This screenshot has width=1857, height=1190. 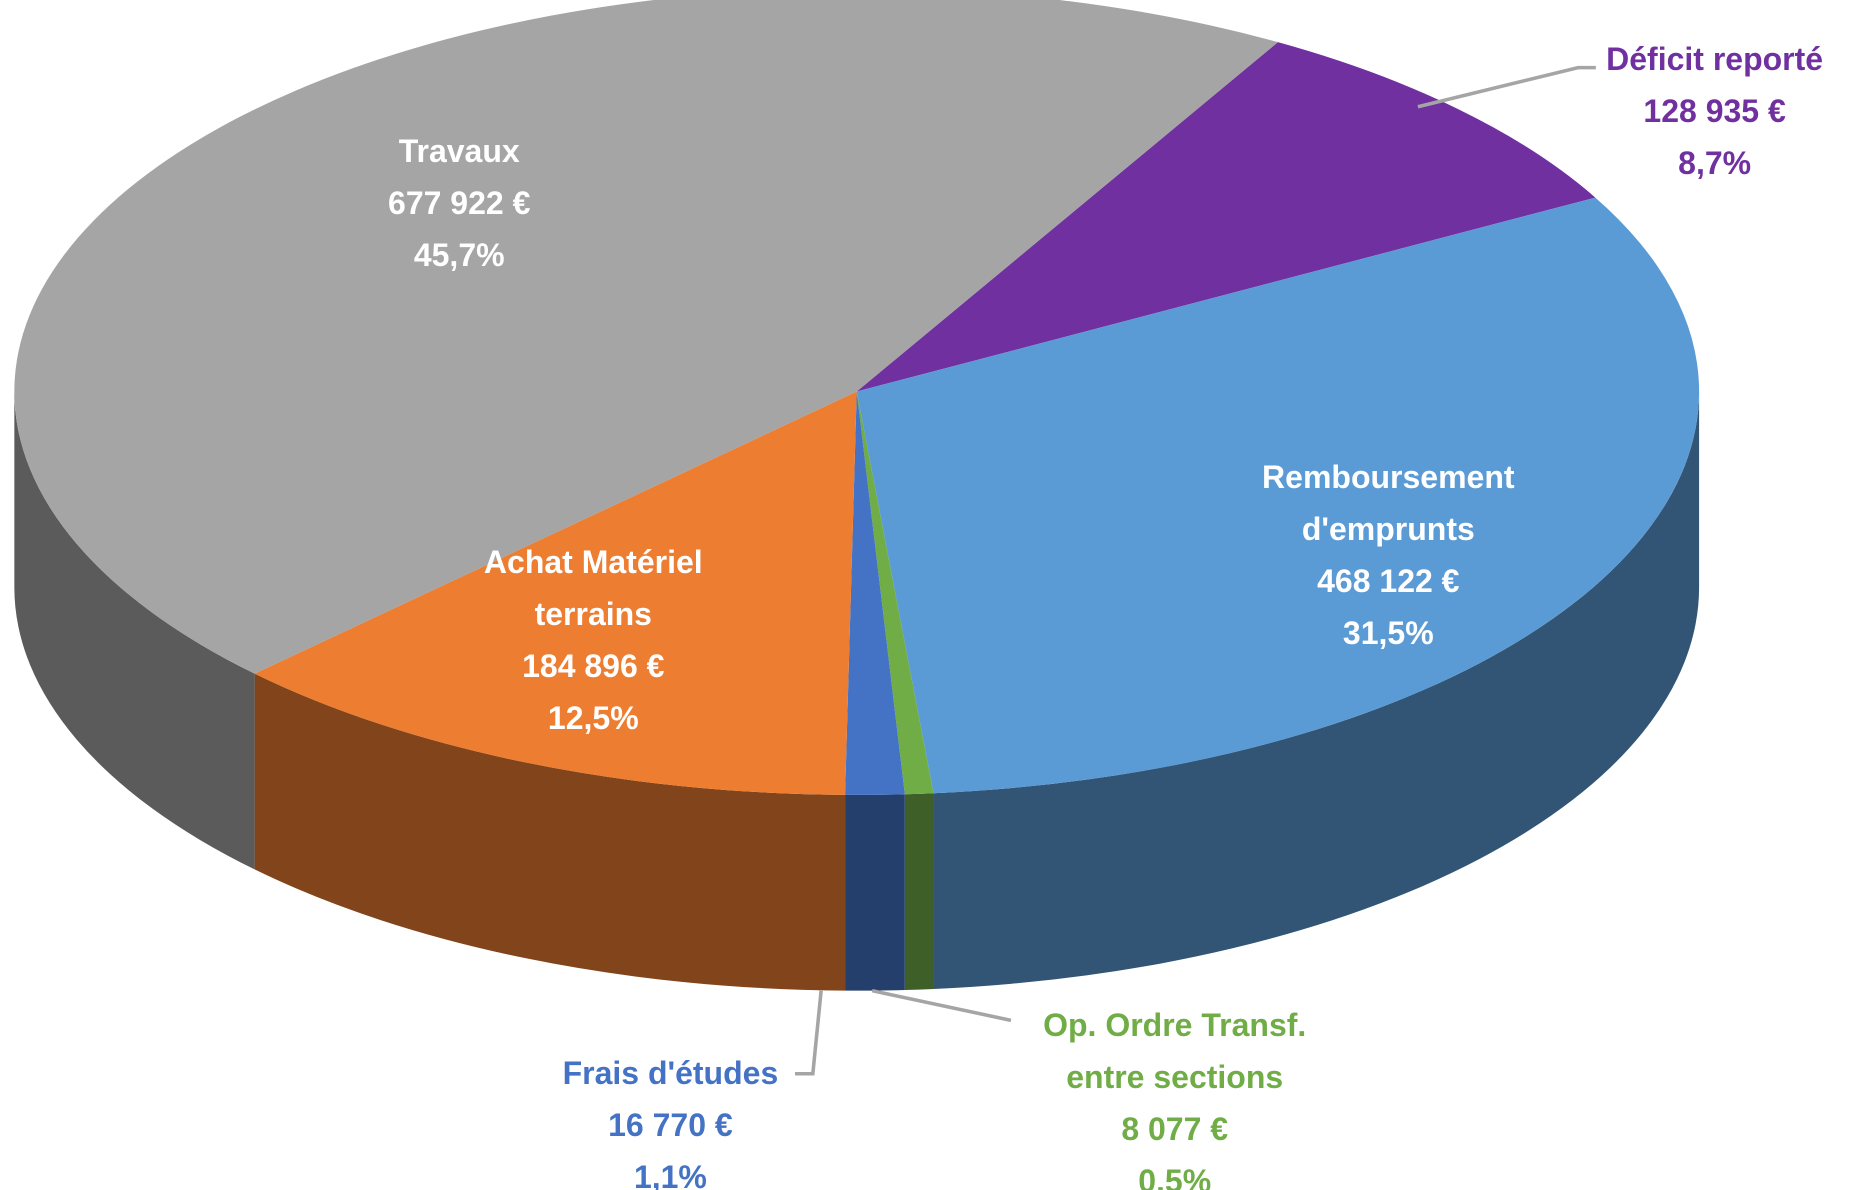 What do you see at coordinates (593, 588) in the screenshot?
I see `category-label: Achat Matériel terrains` at bounding box center [593, 588].